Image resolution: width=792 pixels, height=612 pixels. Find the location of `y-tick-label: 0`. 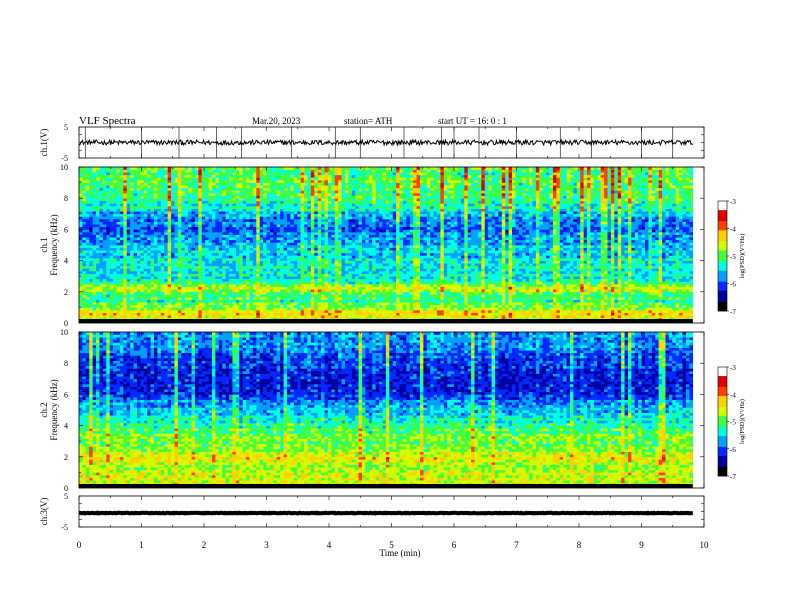

y-tick-label: 0 is located at coordinates (66, 323).